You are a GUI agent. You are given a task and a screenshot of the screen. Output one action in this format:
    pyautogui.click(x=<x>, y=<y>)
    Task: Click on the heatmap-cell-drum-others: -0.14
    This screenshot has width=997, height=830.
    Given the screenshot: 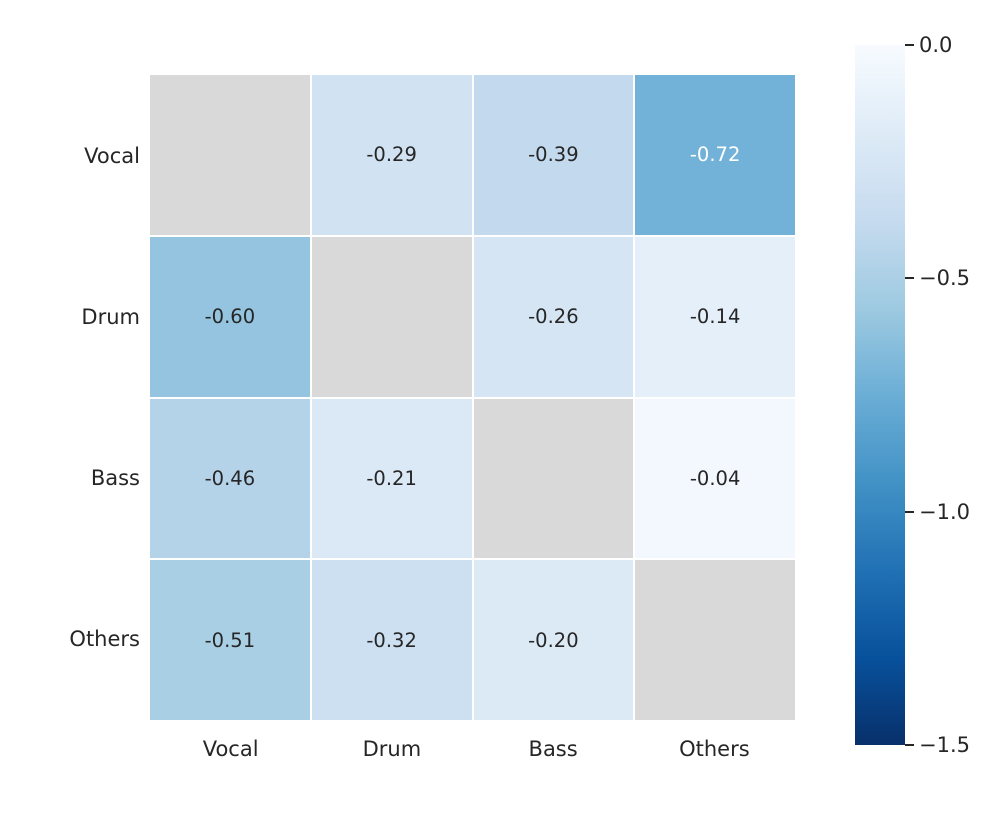 What is the action you would take?
    pyautogui.click(x=715, y=316)
    